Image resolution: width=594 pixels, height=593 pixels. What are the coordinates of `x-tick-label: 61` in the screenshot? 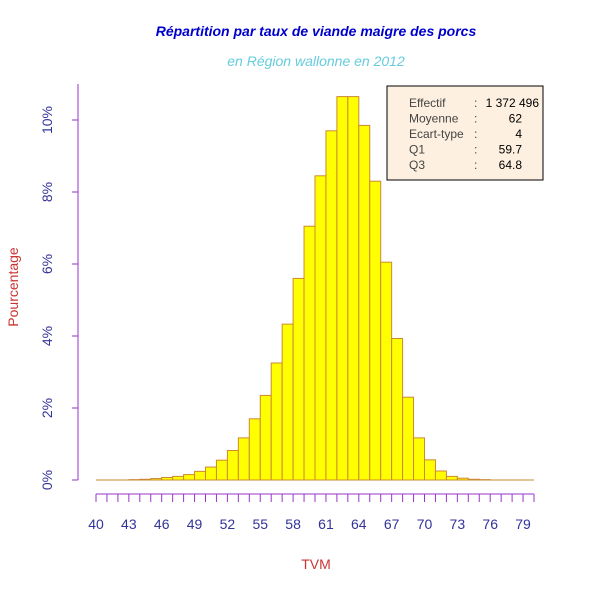 It's located at (326, 524).